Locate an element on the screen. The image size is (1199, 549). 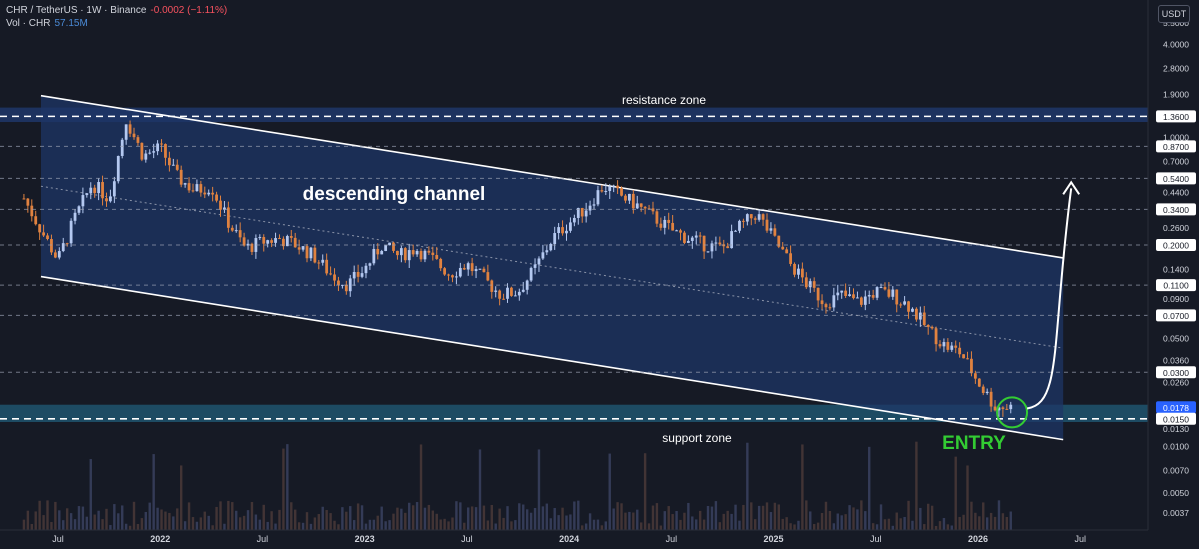
volume-label: Vol · CHR is located at coordinates (28, 23).